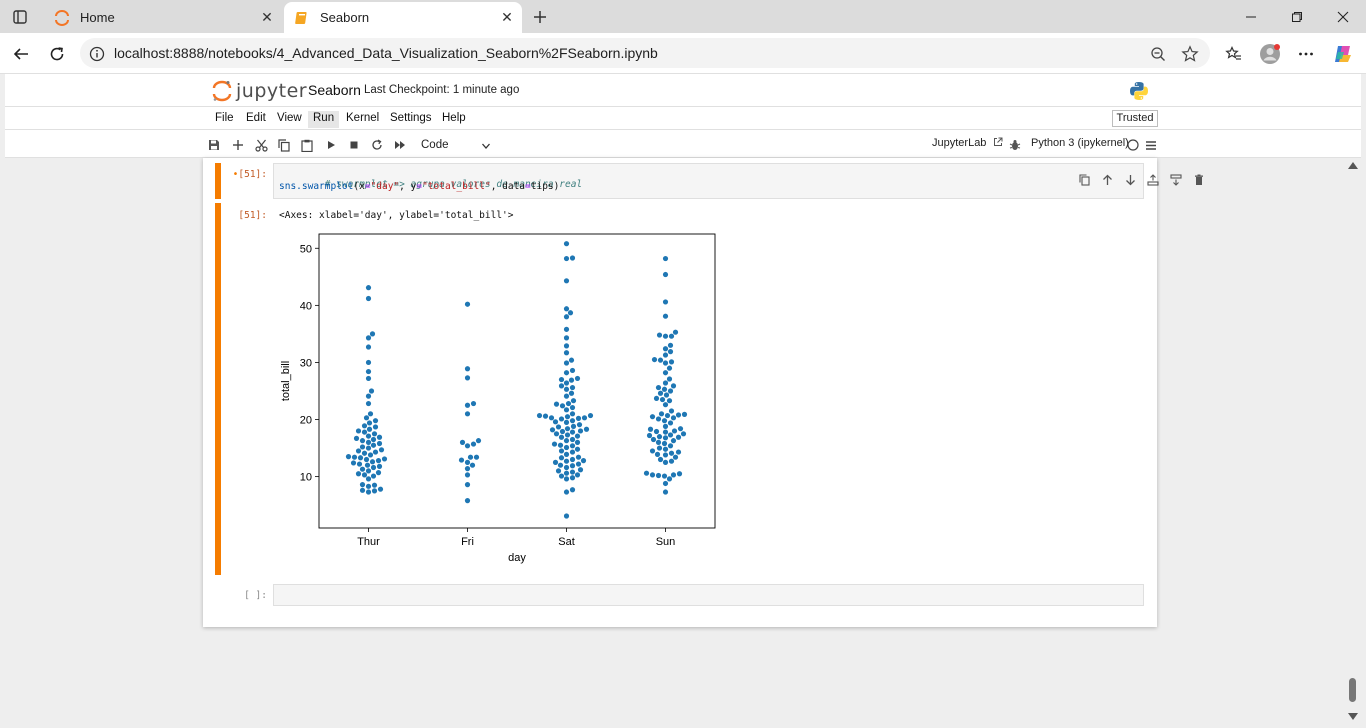 The image size is (1366, 728). What do you see at coordinates (307, 145) in the screenshot?
I see `paste-icon` at bounding box center [307, 145].